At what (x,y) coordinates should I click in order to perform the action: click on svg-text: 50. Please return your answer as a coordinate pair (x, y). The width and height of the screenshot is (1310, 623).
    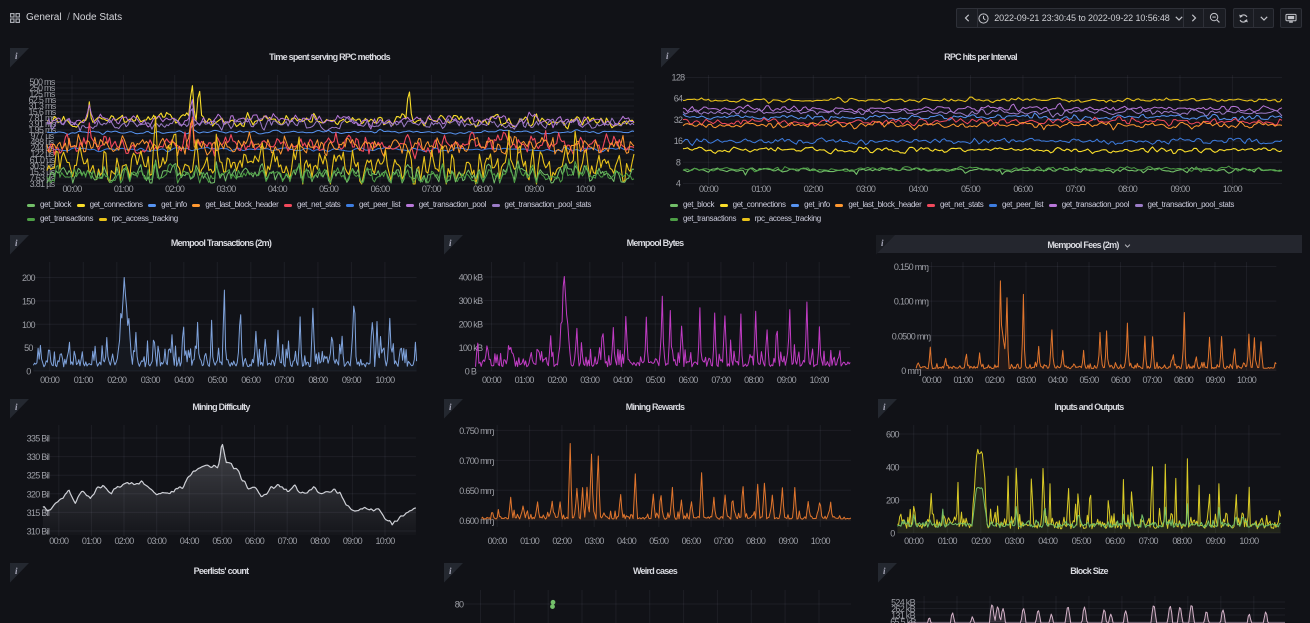
    Looking at the image, I should click on (28, 348).